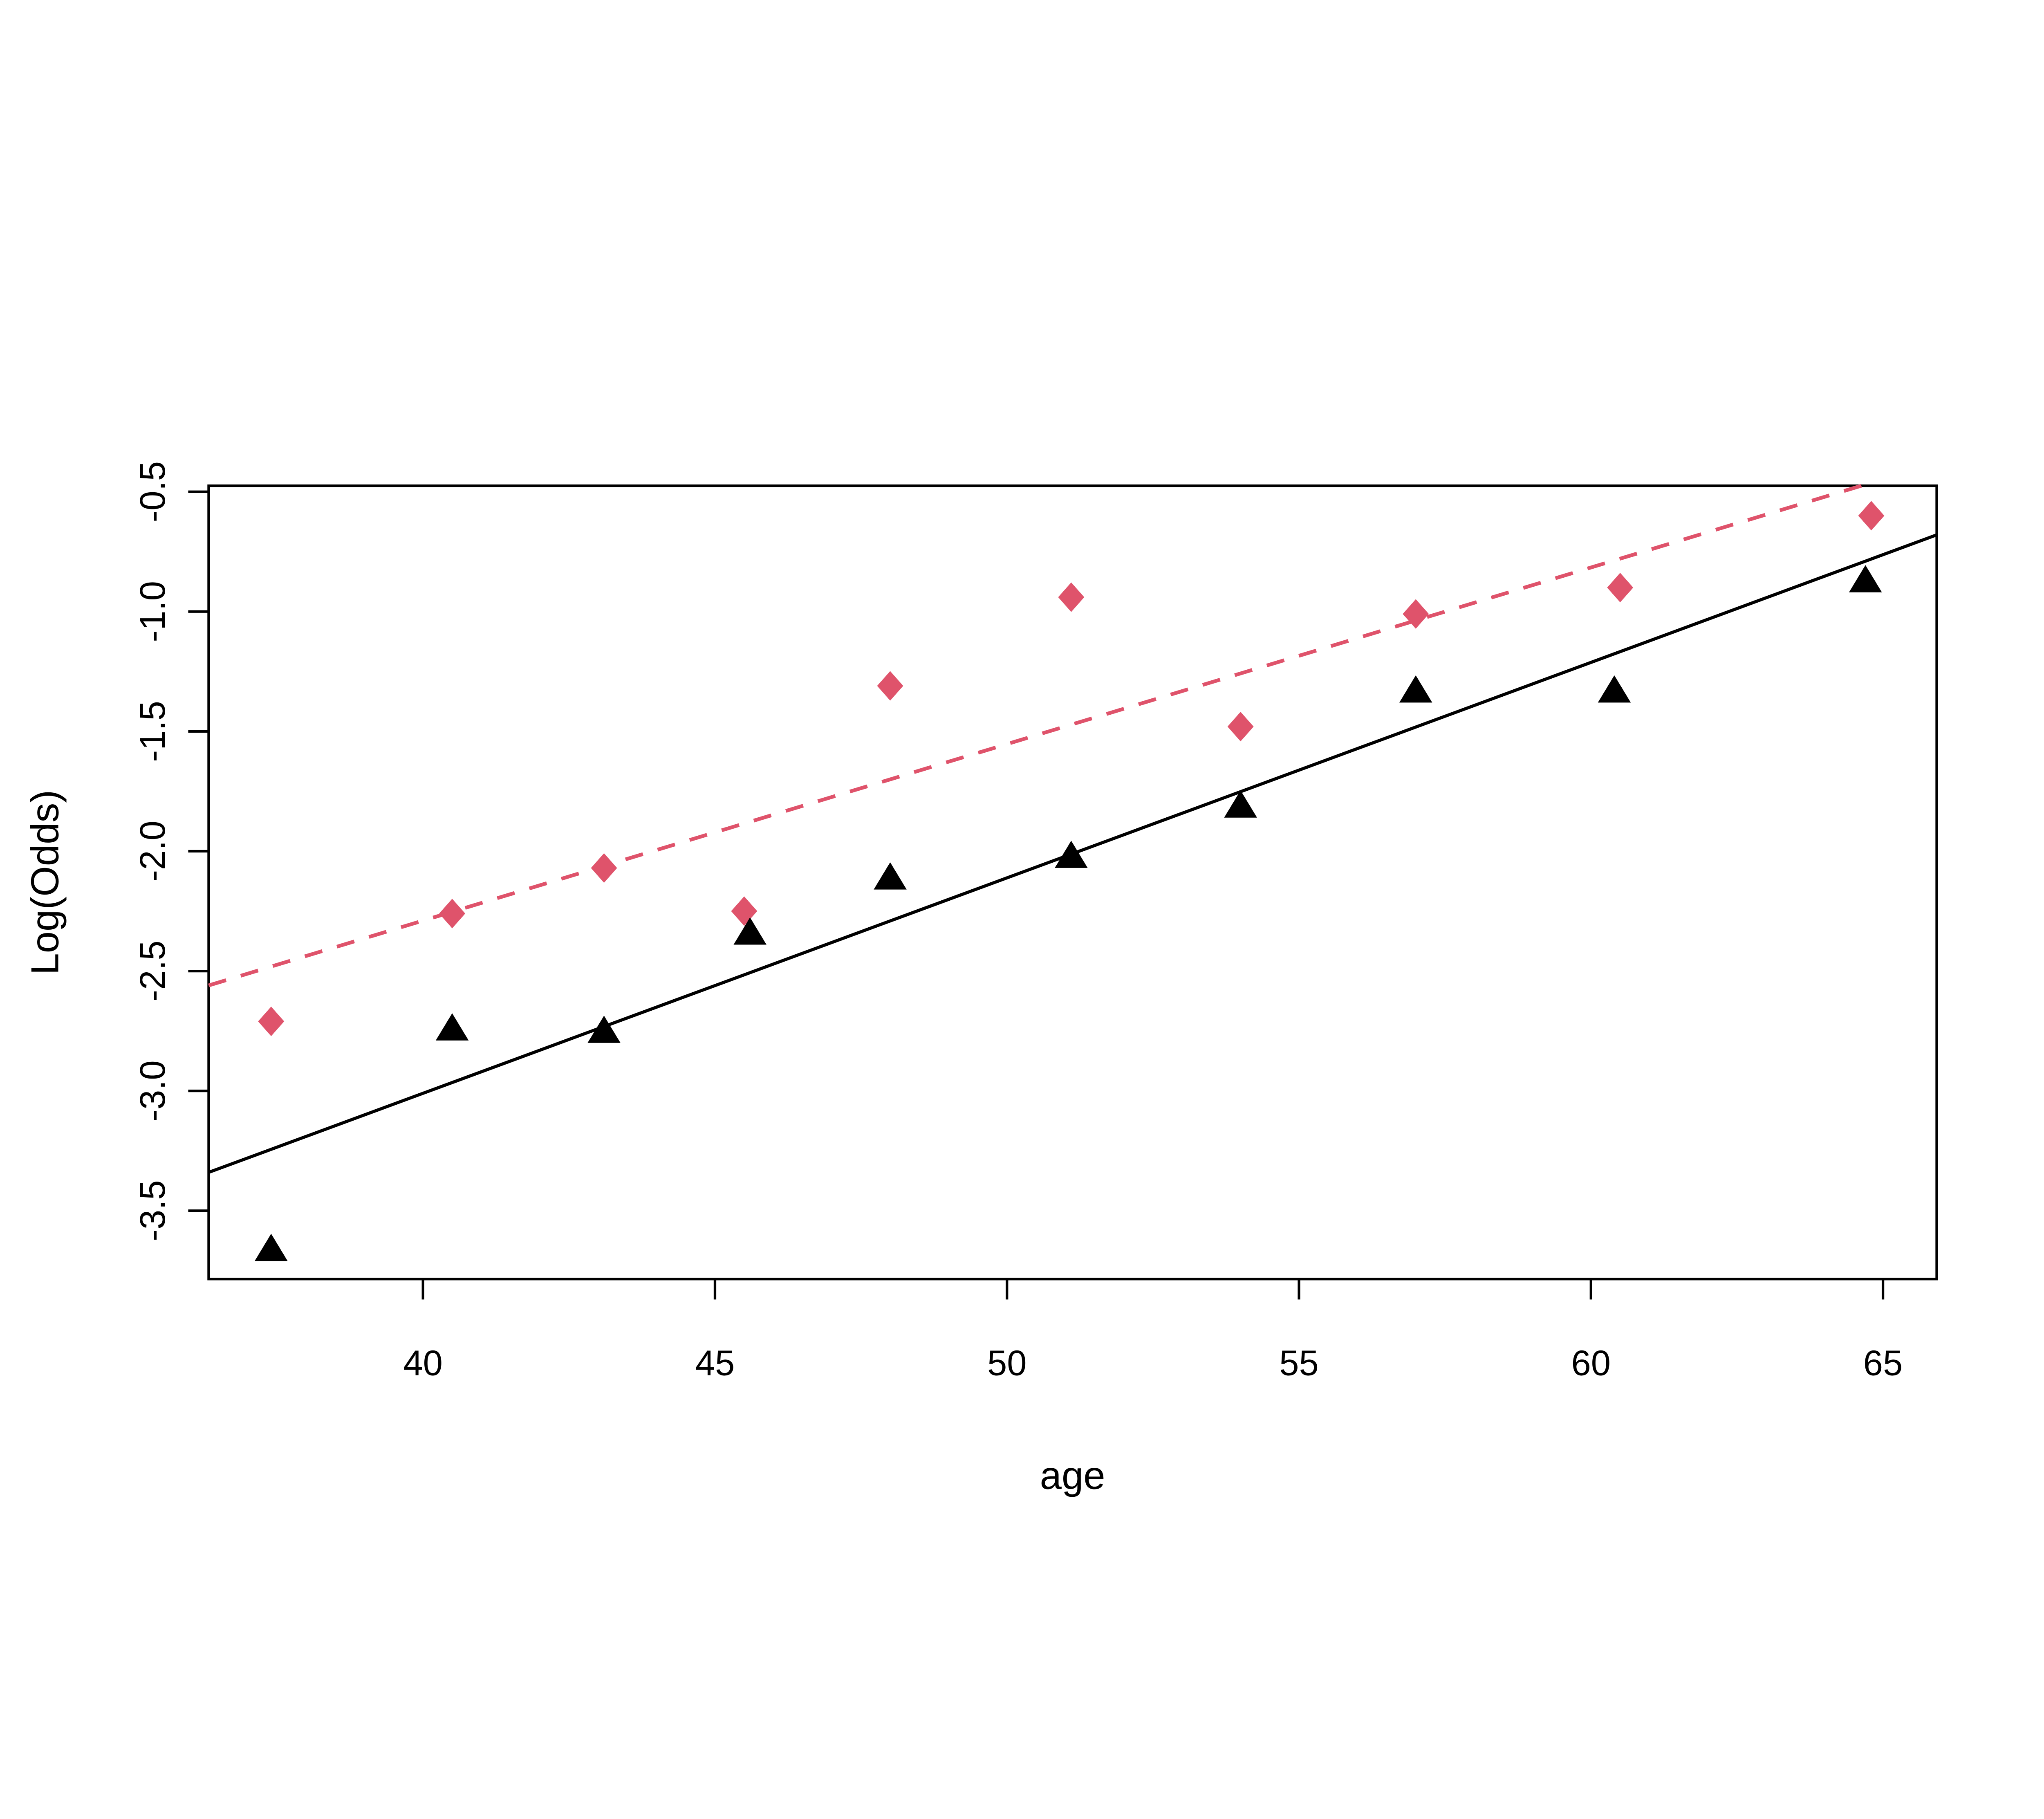 This screenshot has height=1819, width=2044. I want to click on data-point-diamond-age-60.5, so click(1621, 588).